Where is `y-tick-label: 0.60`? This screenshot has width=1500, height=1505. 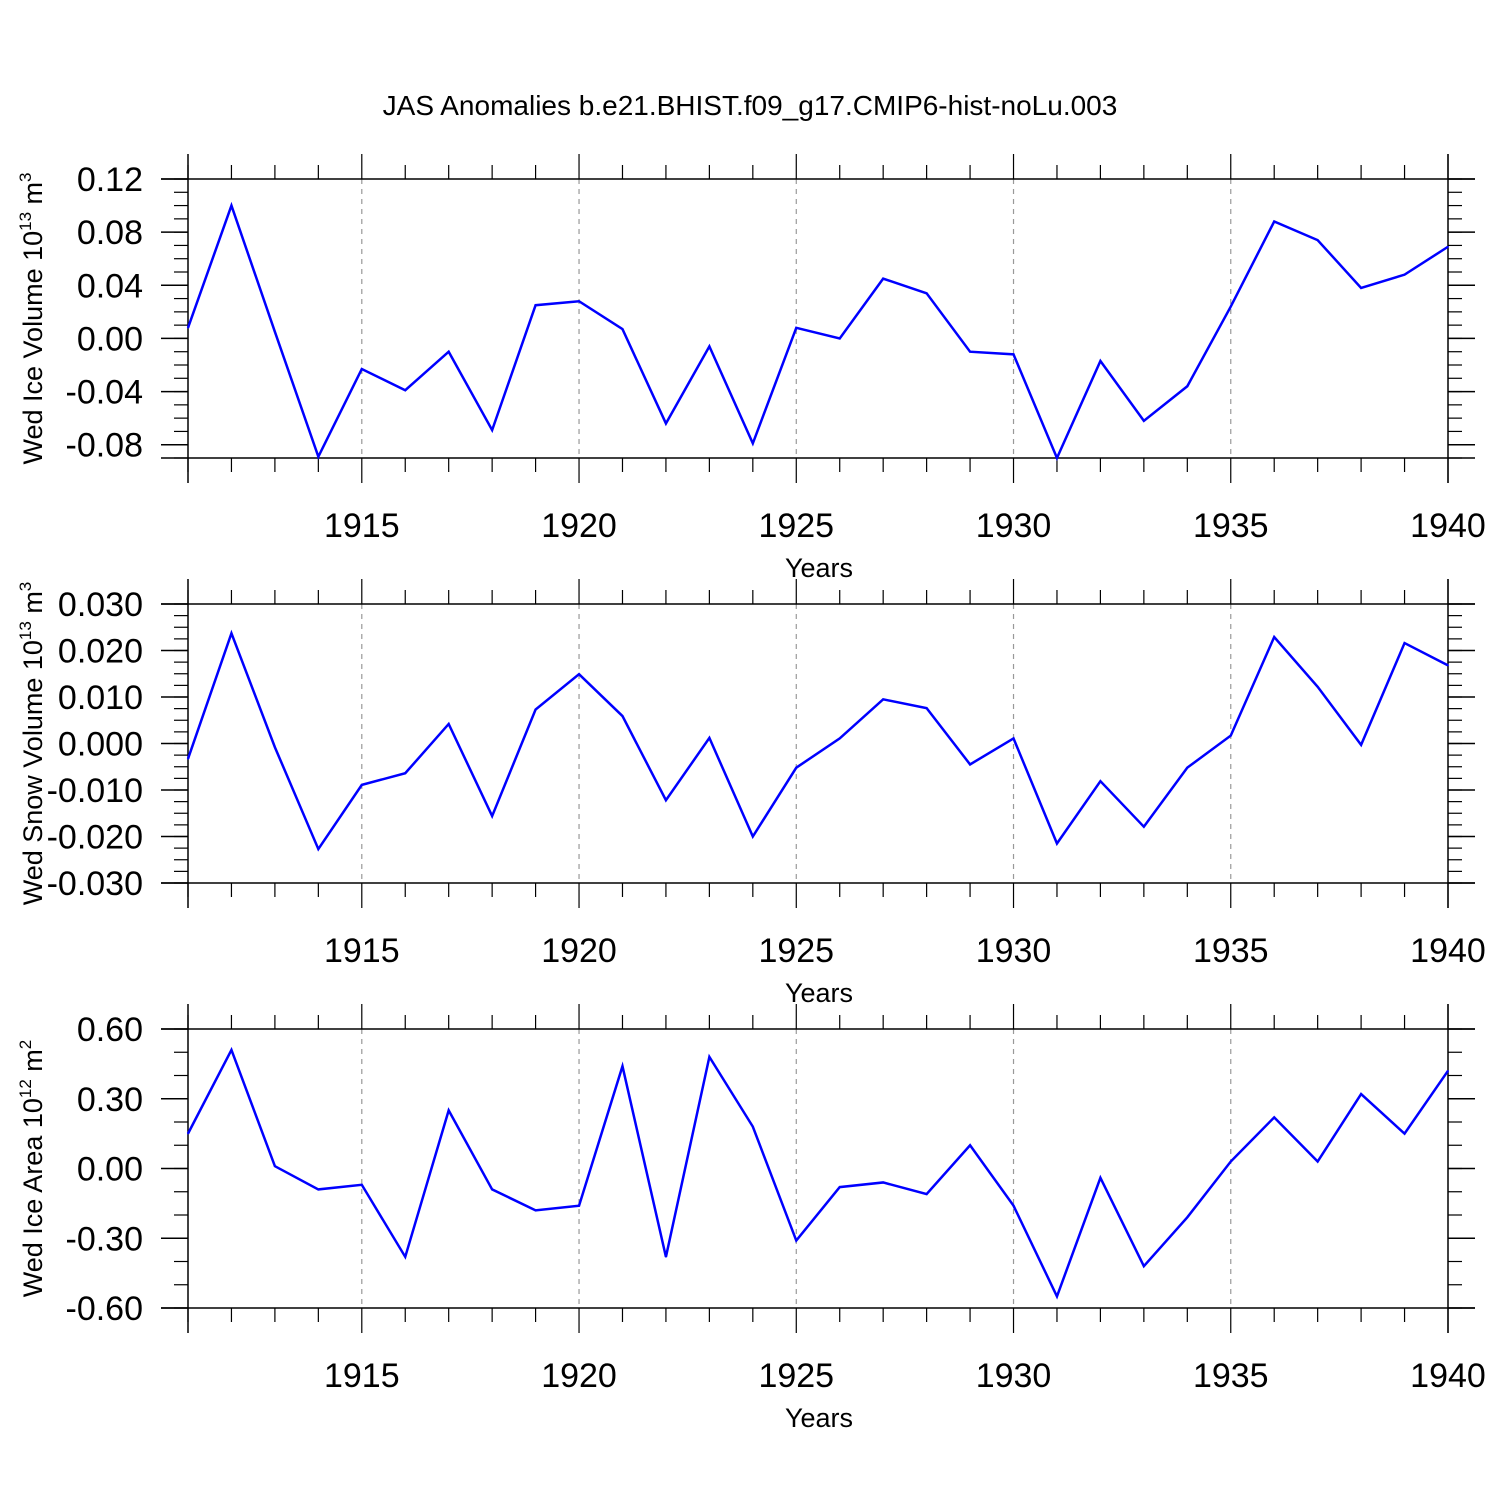
y-tick-label: 0.60 is located at coordinates (110, 1030).